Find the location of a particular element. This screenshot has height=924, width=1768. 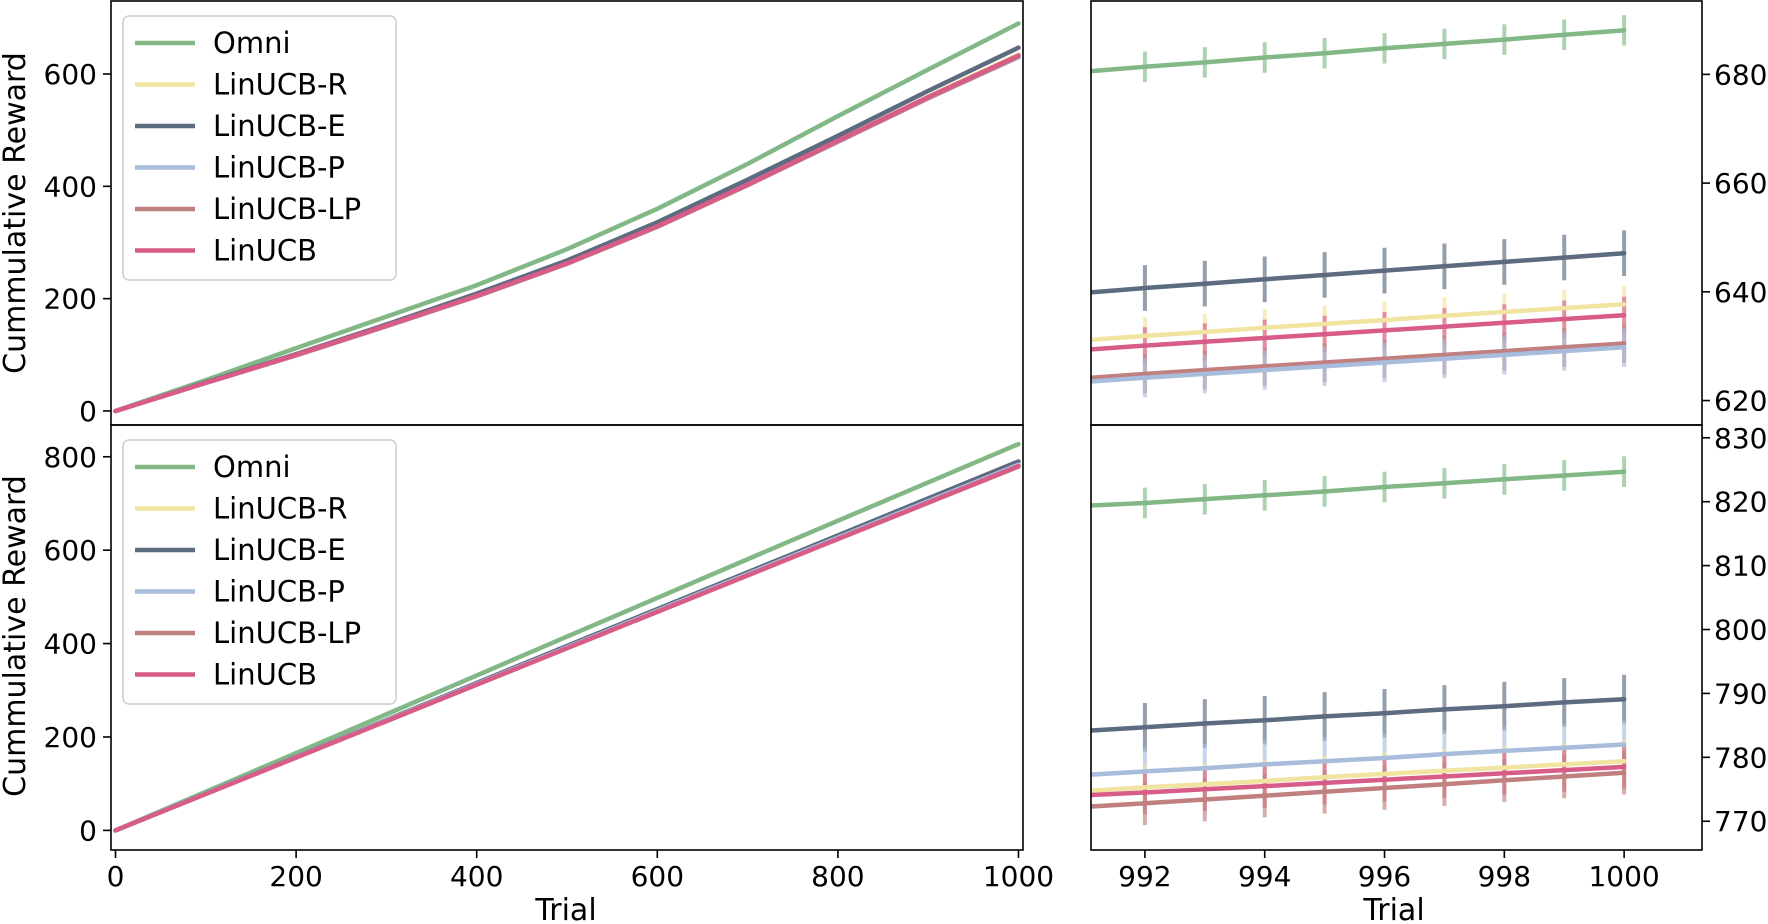

x-tick-label: 0 is located at coordinates (116, 876).